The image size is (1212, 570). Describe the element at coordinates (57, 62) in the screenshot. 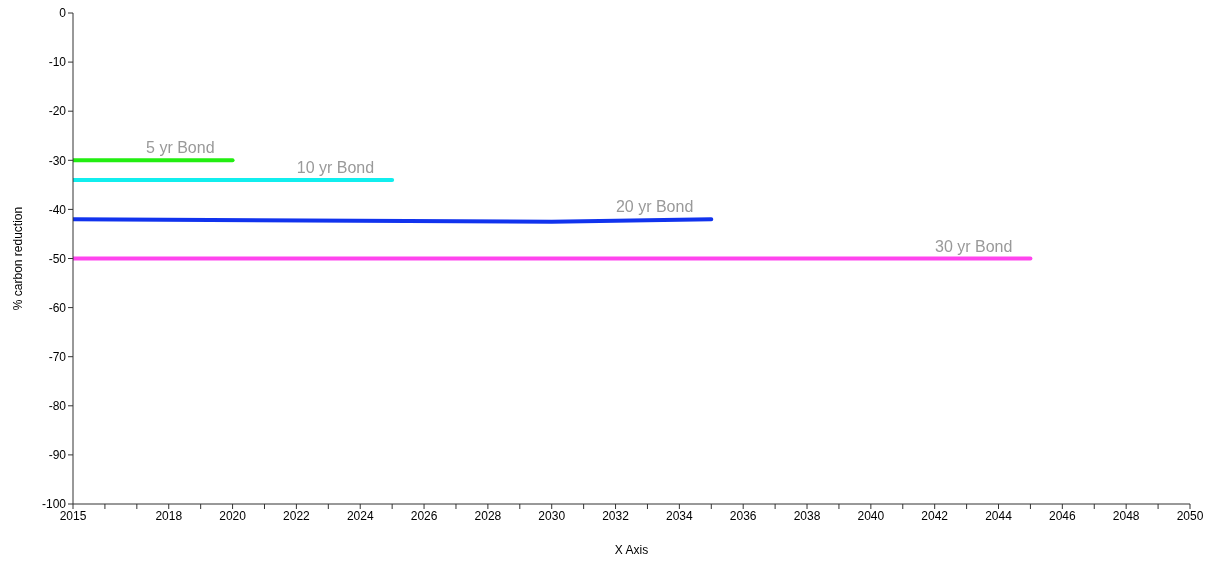

I see `y-tick-label: -10` at that location.